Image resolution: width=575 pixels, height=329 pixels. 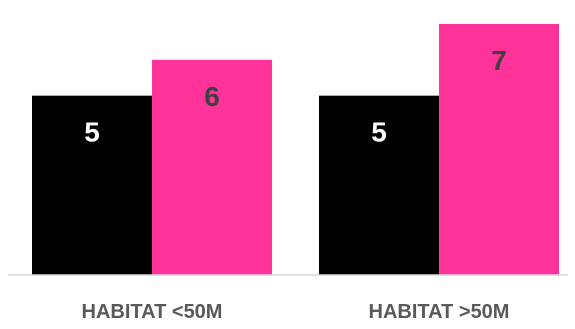 I want to click on category-labels-group: HABITAT <50M HABITAT >50M, so click(x=296, y=312).